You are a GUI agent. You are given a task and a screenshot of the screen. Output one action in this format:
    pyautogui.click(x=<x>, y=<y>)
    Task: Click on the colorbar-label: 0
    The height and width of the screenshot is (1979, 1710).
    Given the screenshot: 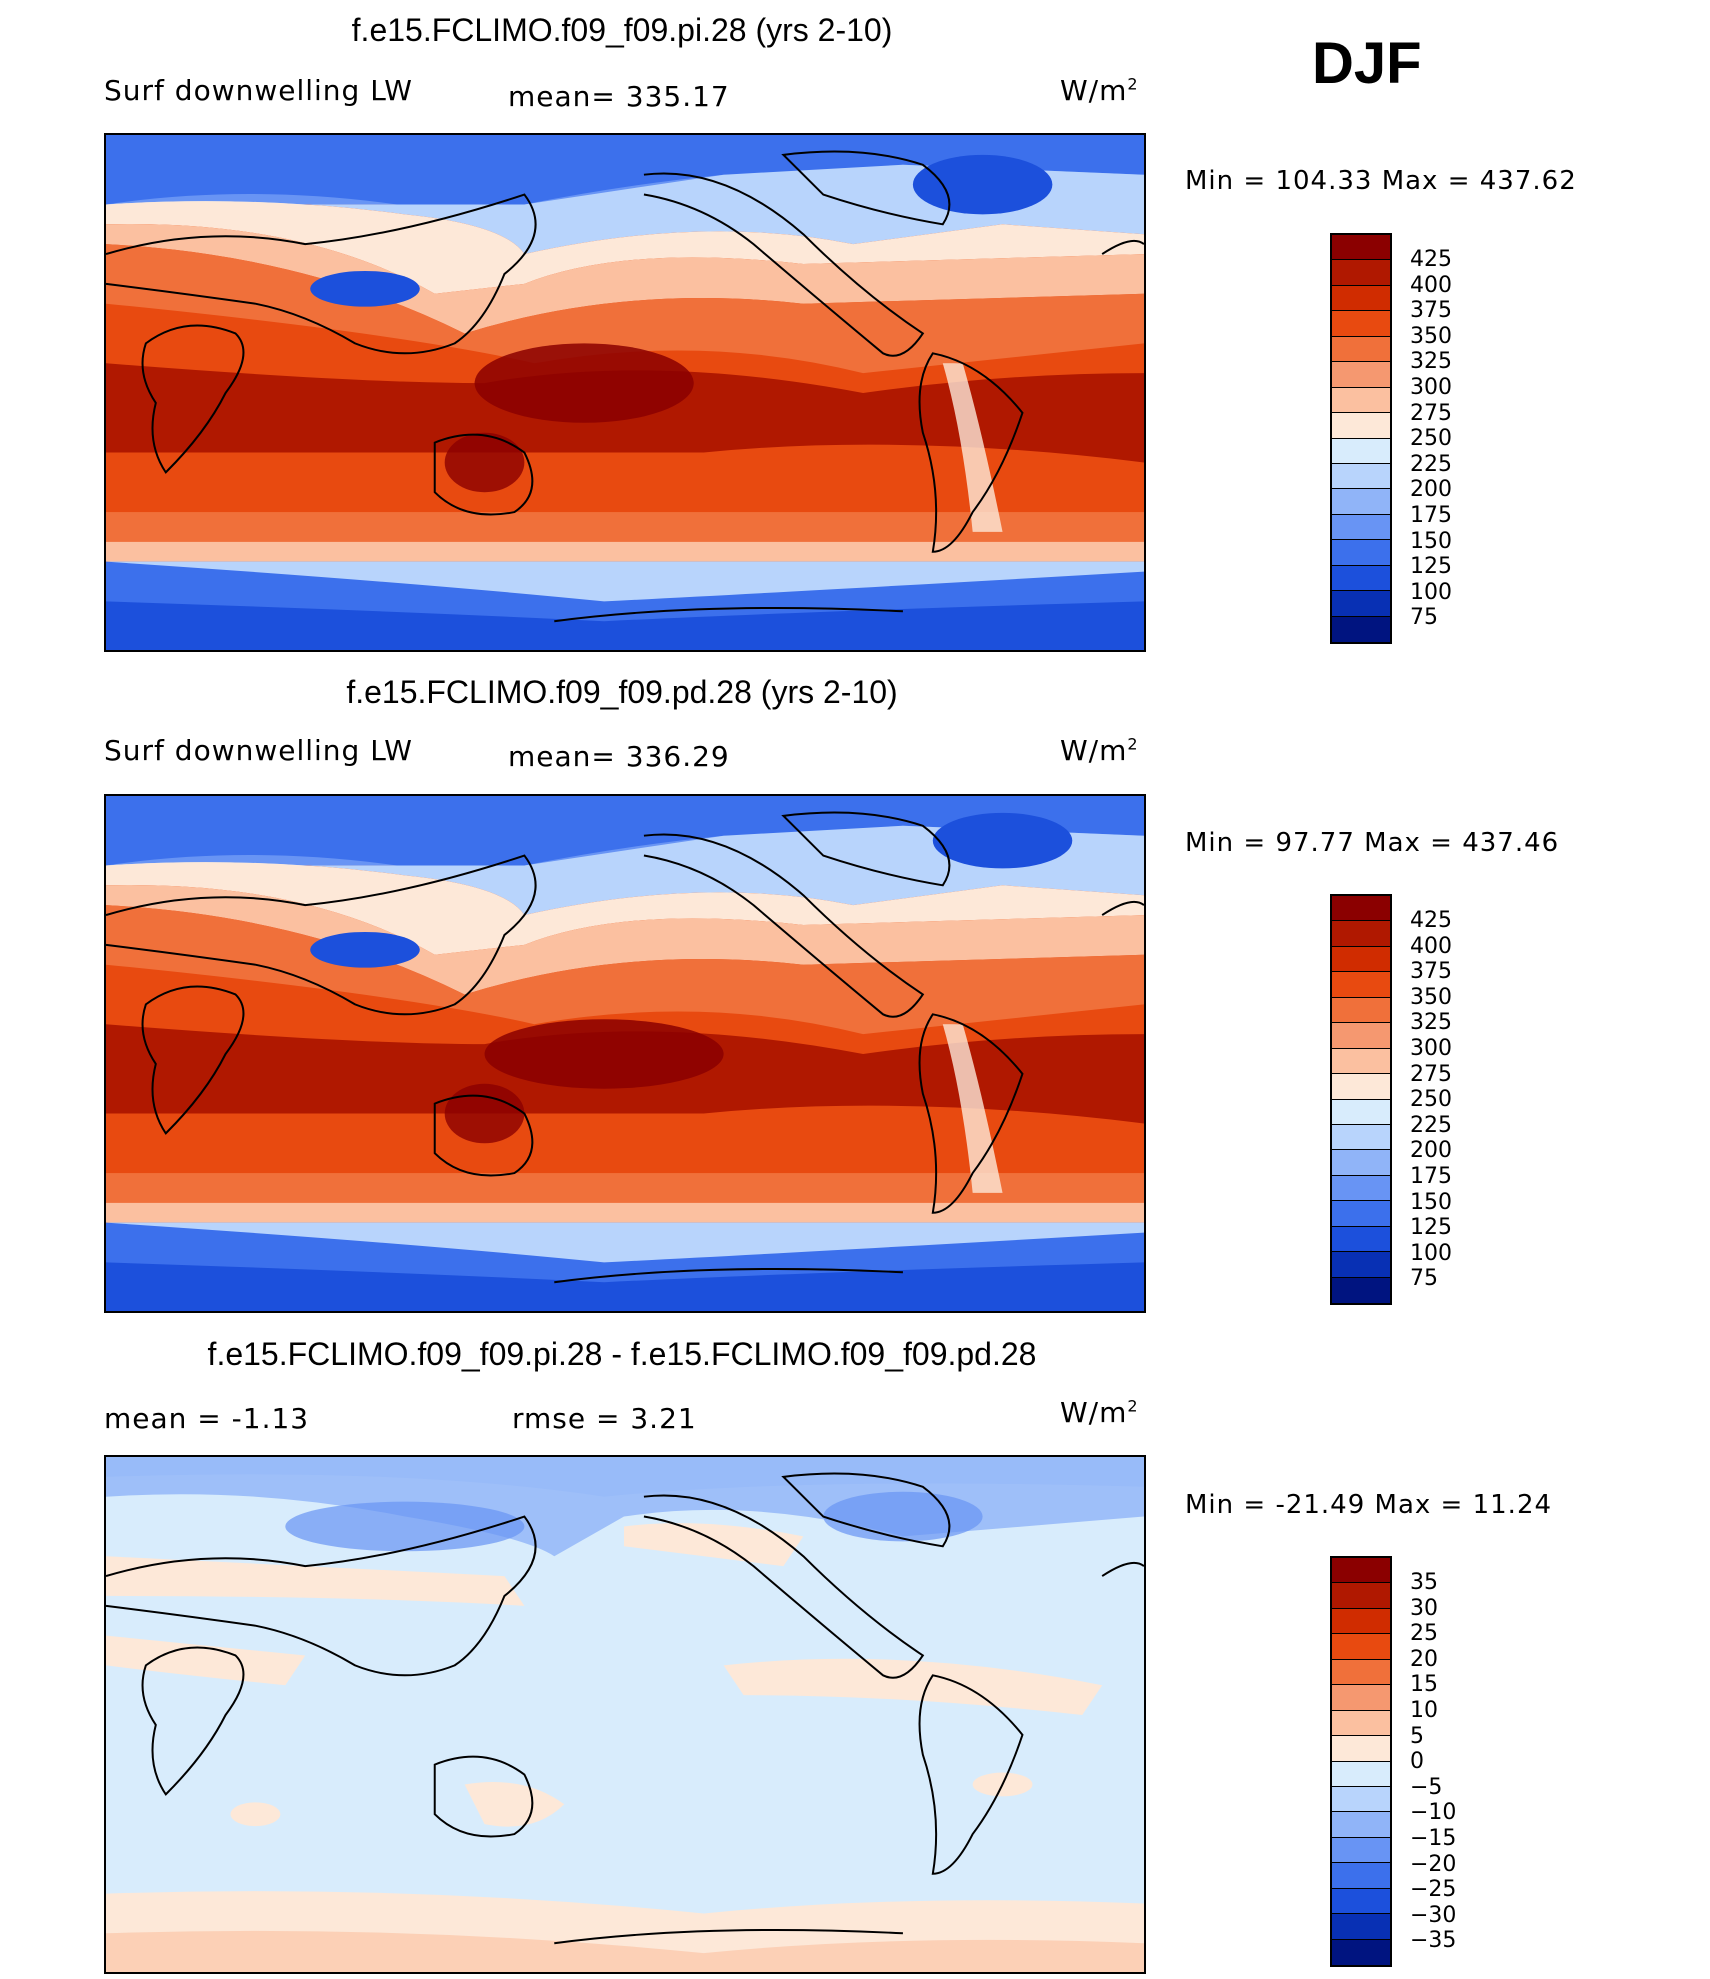 What is the action you would take?
    pyautogui.click(x=1417, y=1762)
    